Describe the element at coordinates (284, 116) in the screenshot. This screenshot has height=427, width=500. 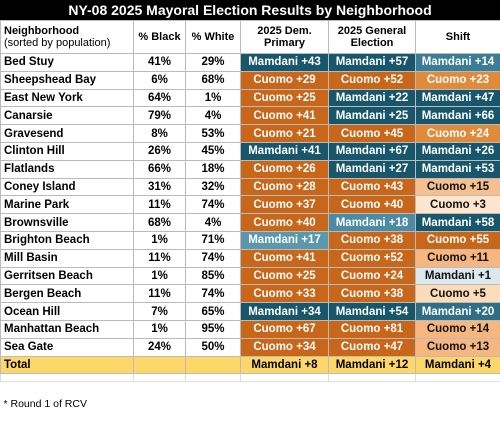
I see `result-cell: Cuomo +41` at that location.